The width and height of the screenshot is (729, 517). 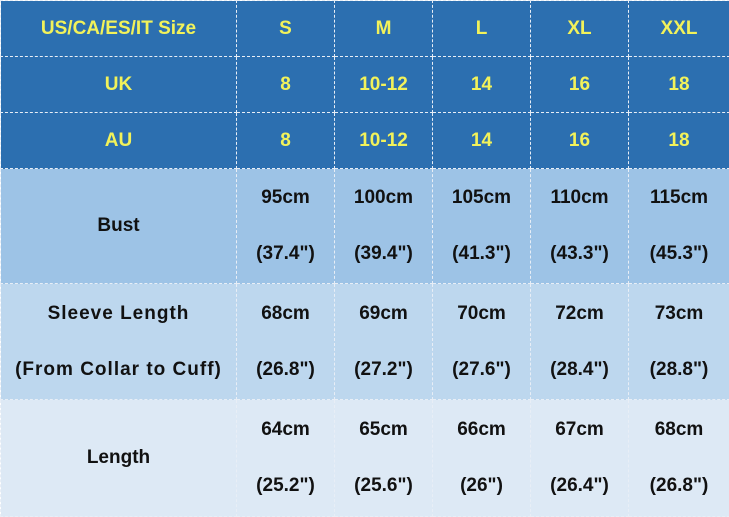 I want to click on cm-value: 72cm, so click(x=579, y=314).